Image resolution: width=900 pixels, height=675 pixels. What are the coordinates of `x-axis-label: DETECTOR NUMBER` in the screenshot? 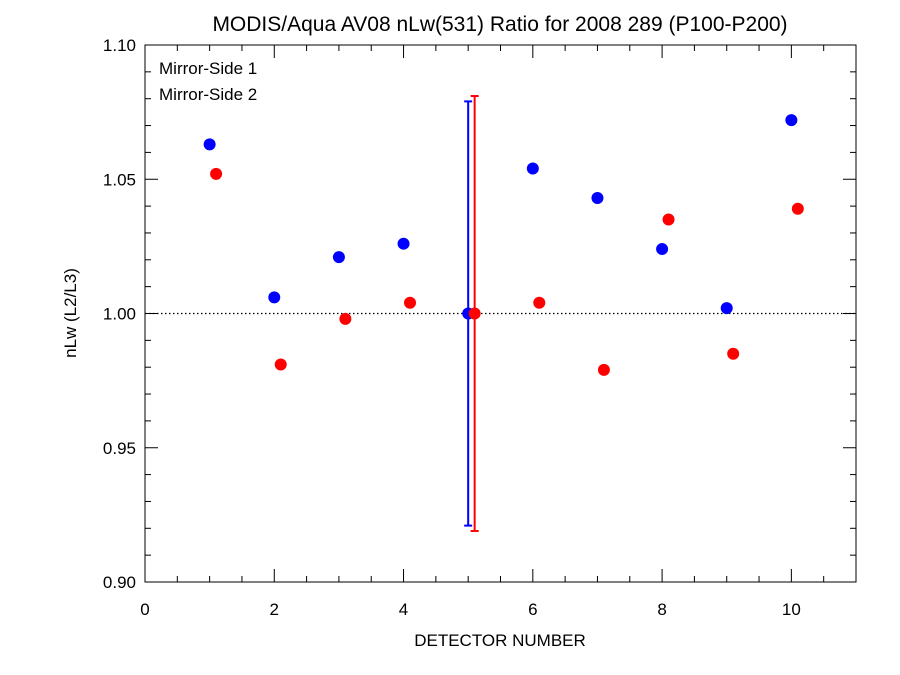 It's located at (500, 640).